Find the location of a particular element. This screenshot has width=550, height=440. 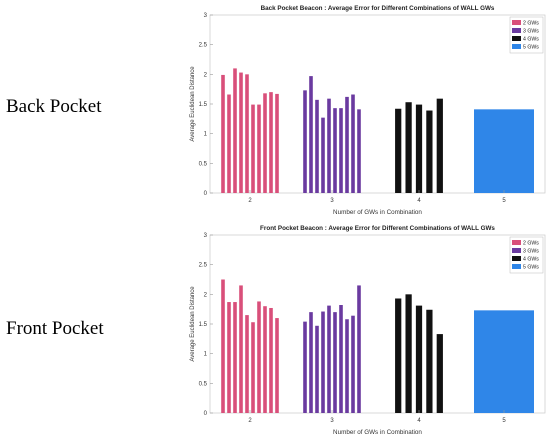

front-legend-swatch-3gw is located at coordinates (516, 250).